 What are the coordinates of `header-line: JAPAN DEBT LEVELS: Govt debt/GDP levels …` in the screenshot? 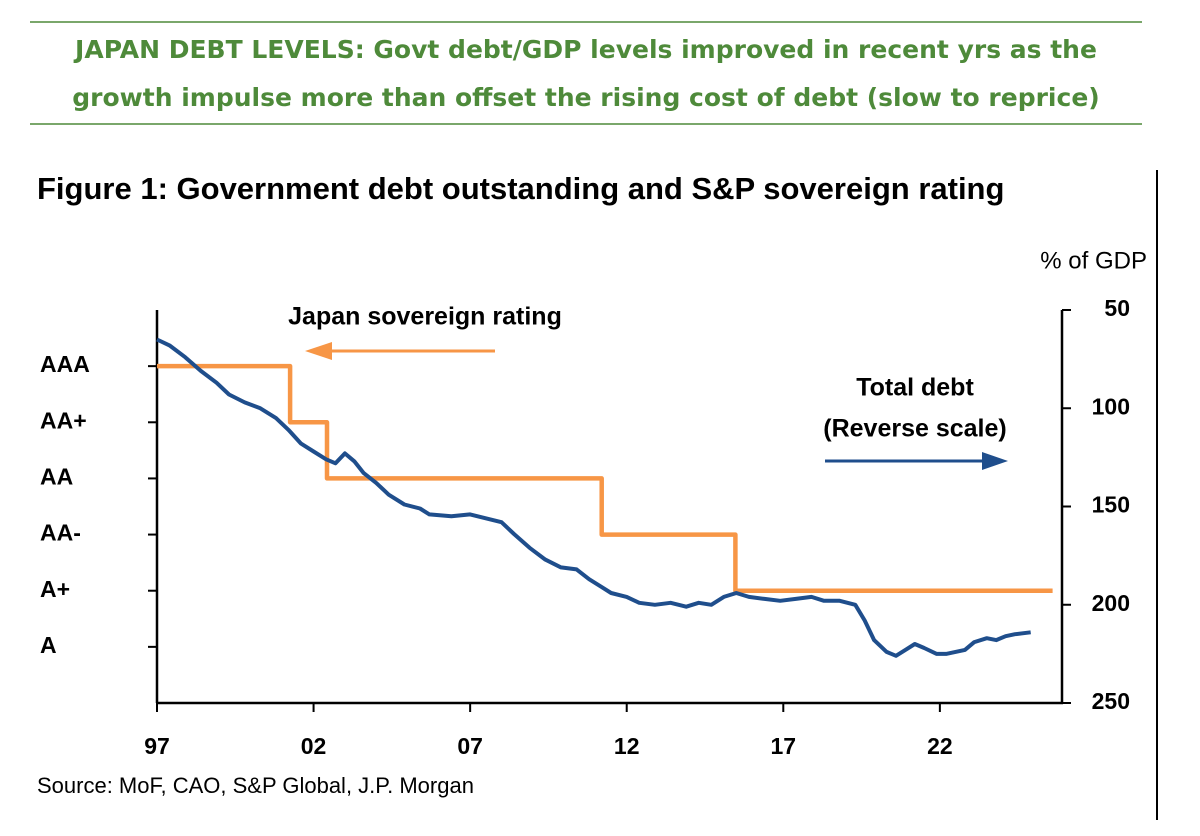 It's located at (585, 49).